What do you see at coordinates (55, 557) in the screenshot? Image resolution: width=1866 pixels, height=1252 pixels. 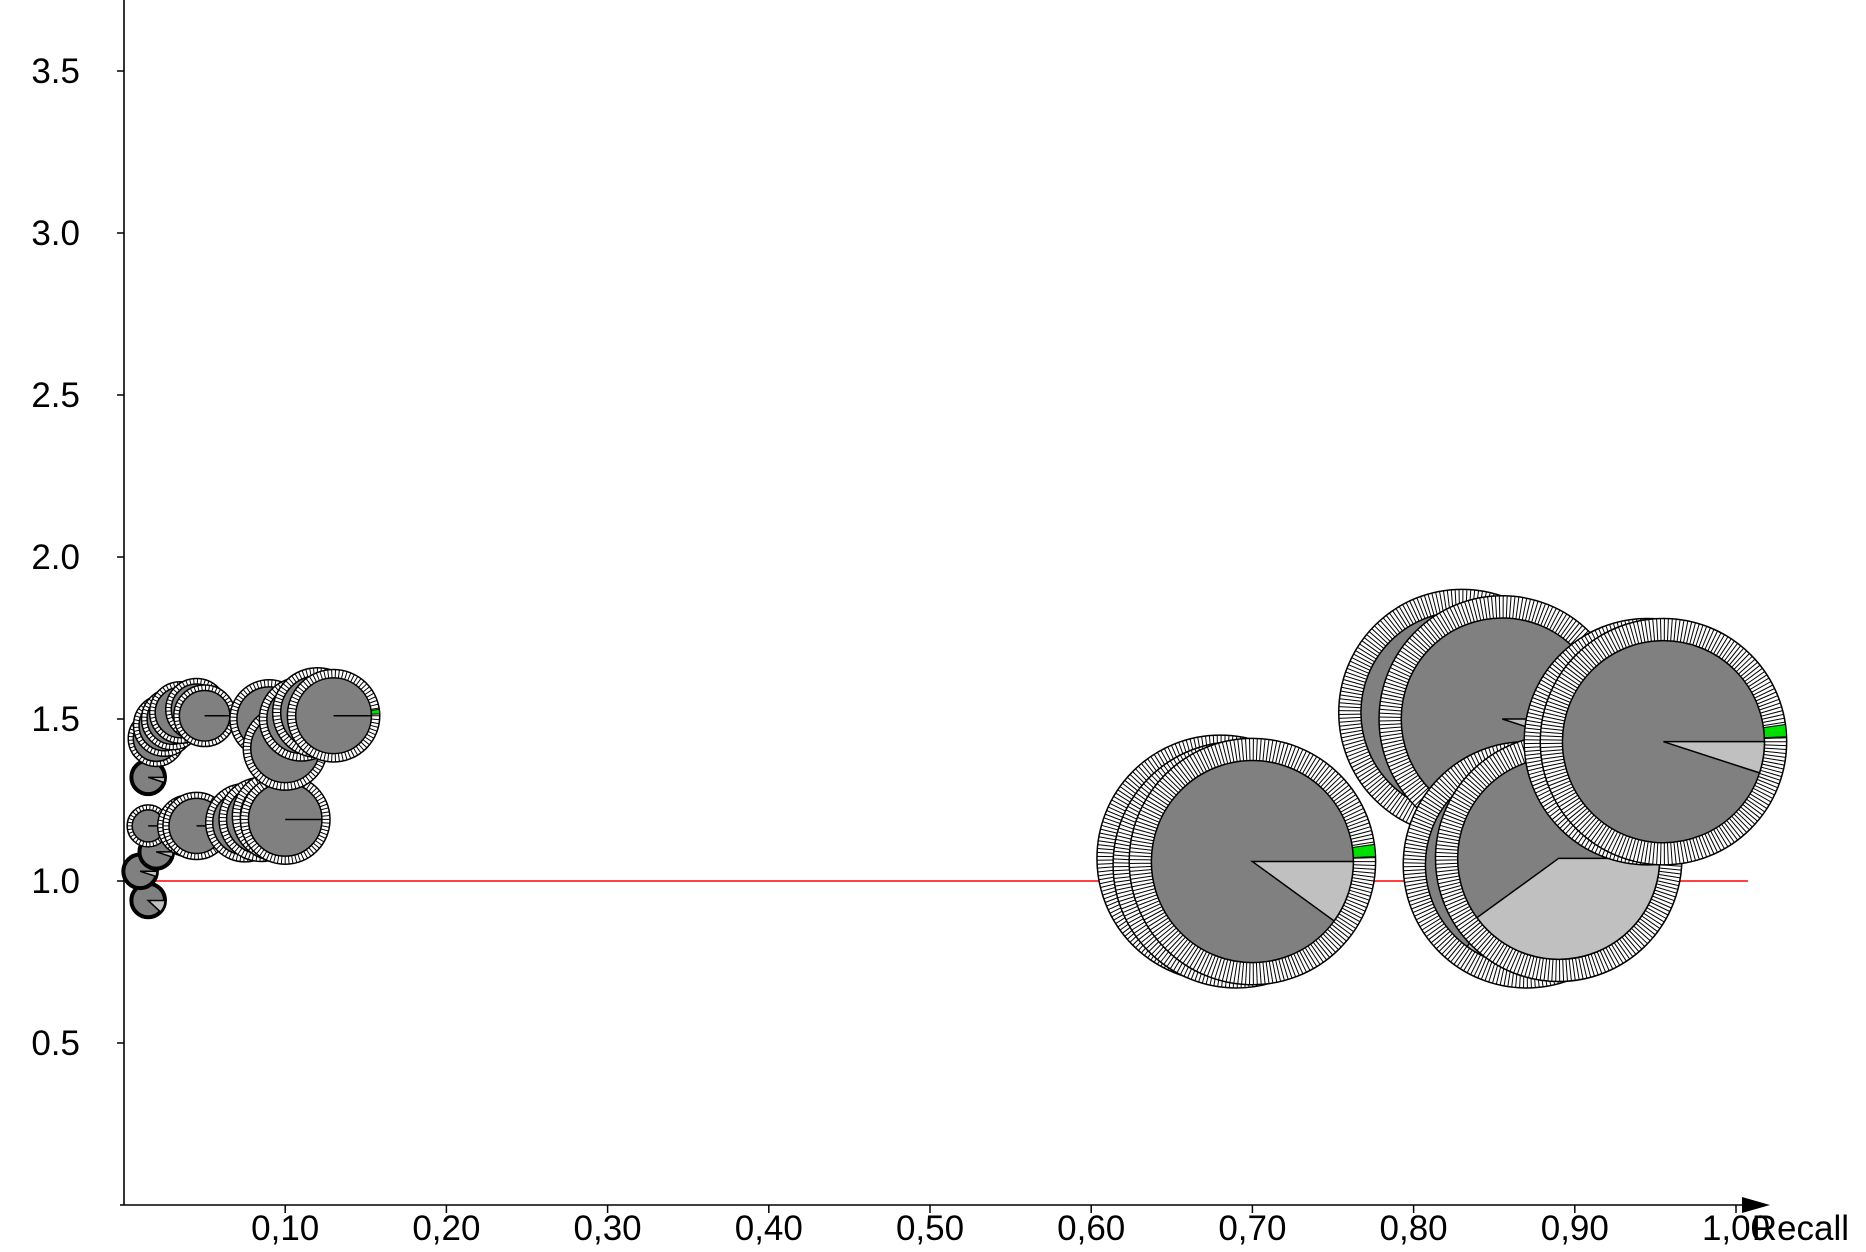 I see `y-tick-label: 2.0` at bounding box center [55, 557].